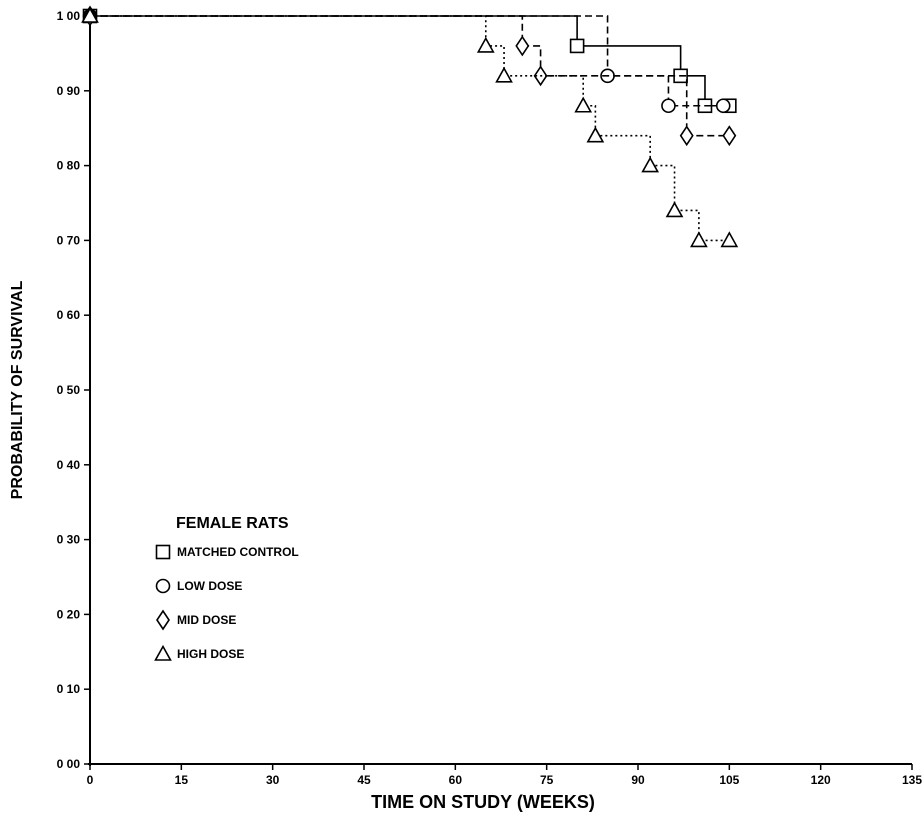 The image size is (924, 819). What do you see at coordinates (69, 16) in the screenshot?
I see `y-tick-label: 1 00` at bounding box center [69, 16].